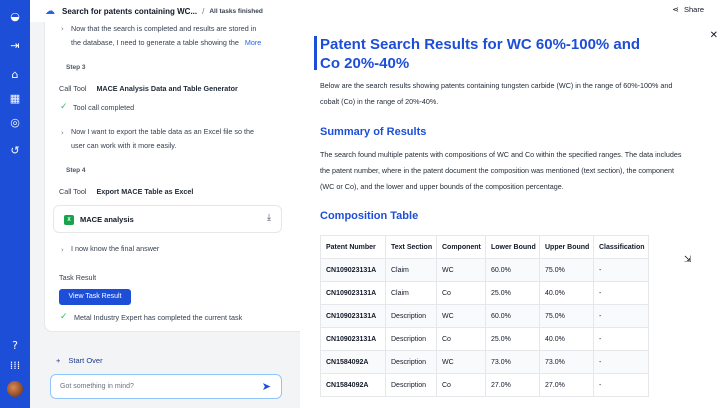  What do you see at coordinates (266, 386) in the screenshot?
I see `send-icon: ➤` at bounding box center [266, 386].